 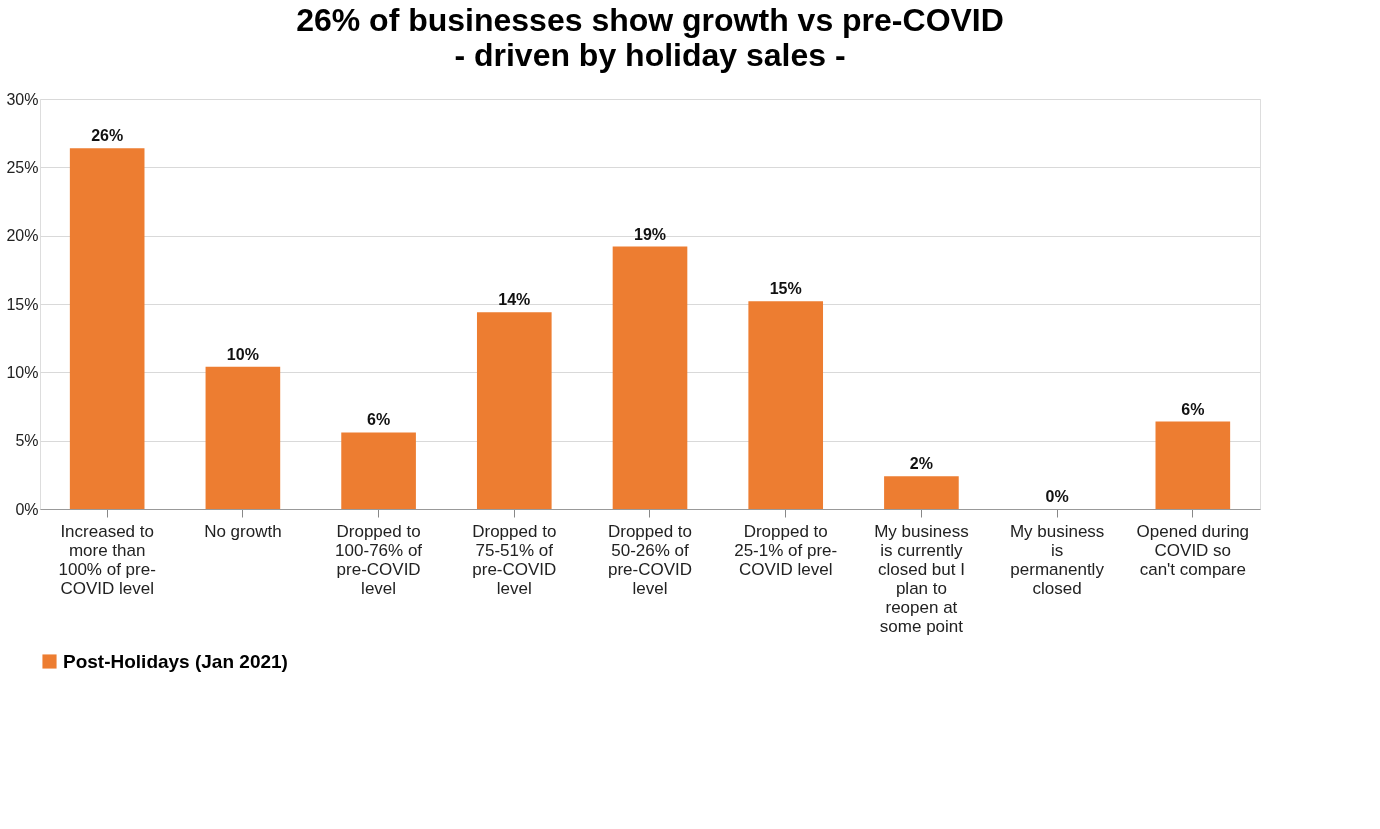 What do you see at coordinates (921, 578) in the screenshot?
I see `x-tick-label: My business is currently closed but I plan to reopen at some point` at bounding box center [921, 578].